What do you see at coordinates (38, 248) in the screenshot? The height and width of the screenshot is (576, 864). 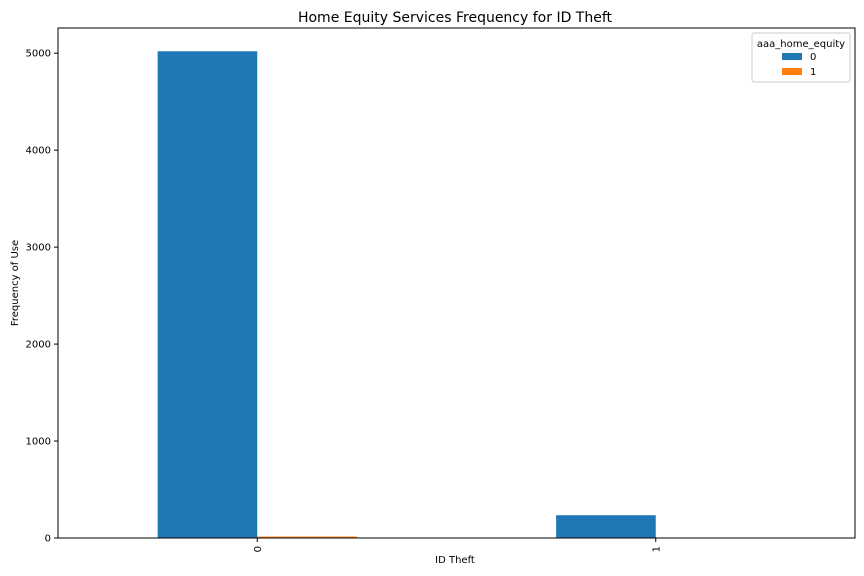 I see `y-tick-label: 3000` at bounding box center [38, 248].